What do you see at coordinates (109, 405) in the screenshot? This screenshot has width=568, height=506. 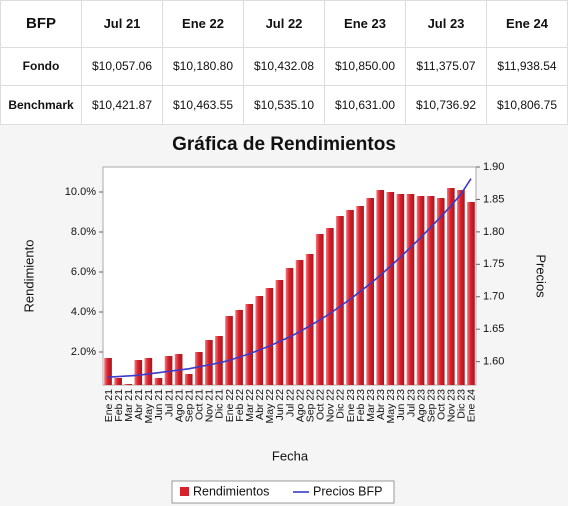 I see `x-tick-label: Ene 21` at bounding box center [109, 405].